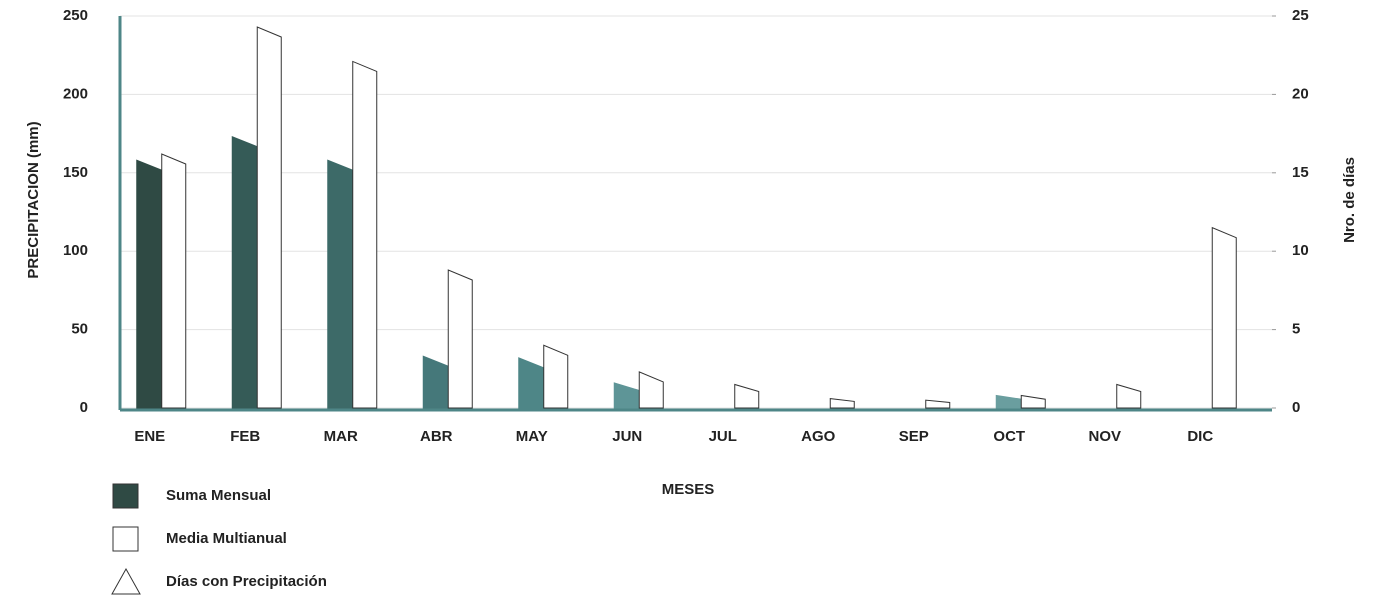  I want to click on y-tick-label: 200, so click(75, 93).